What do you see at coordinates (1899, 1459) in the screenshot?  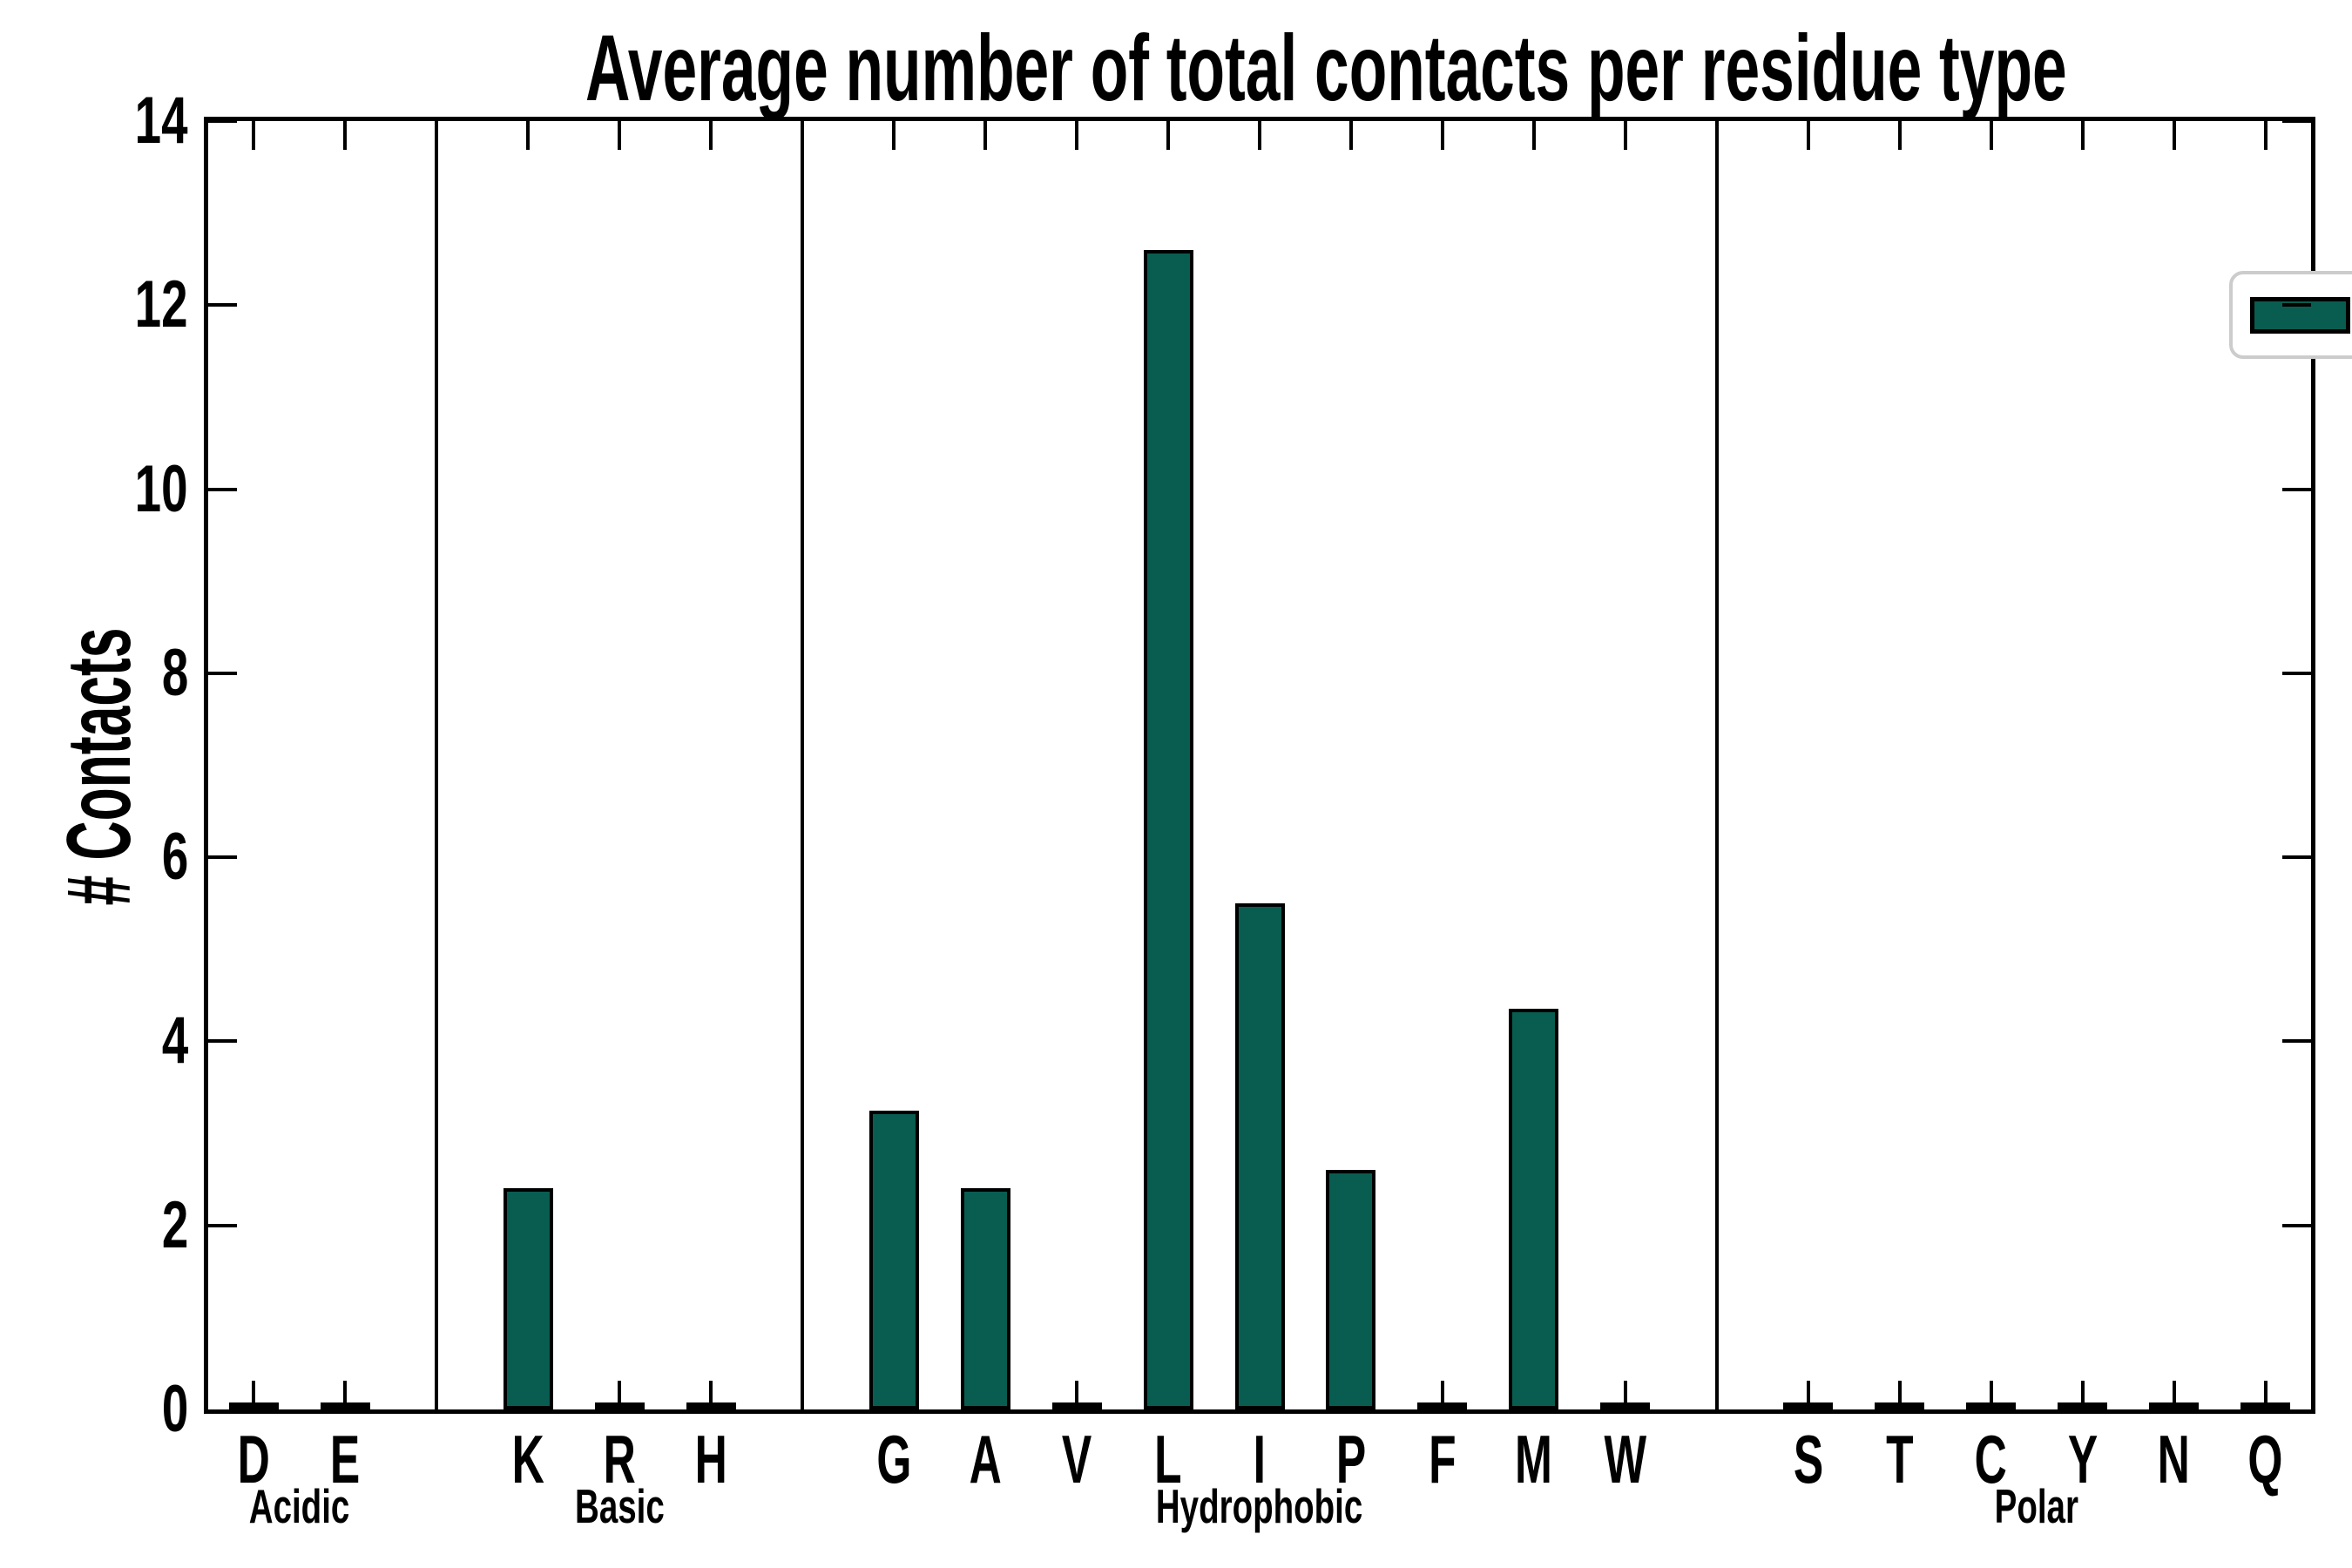 I see `x-tick-label-T: T` at bounding box center [1899, 1459].